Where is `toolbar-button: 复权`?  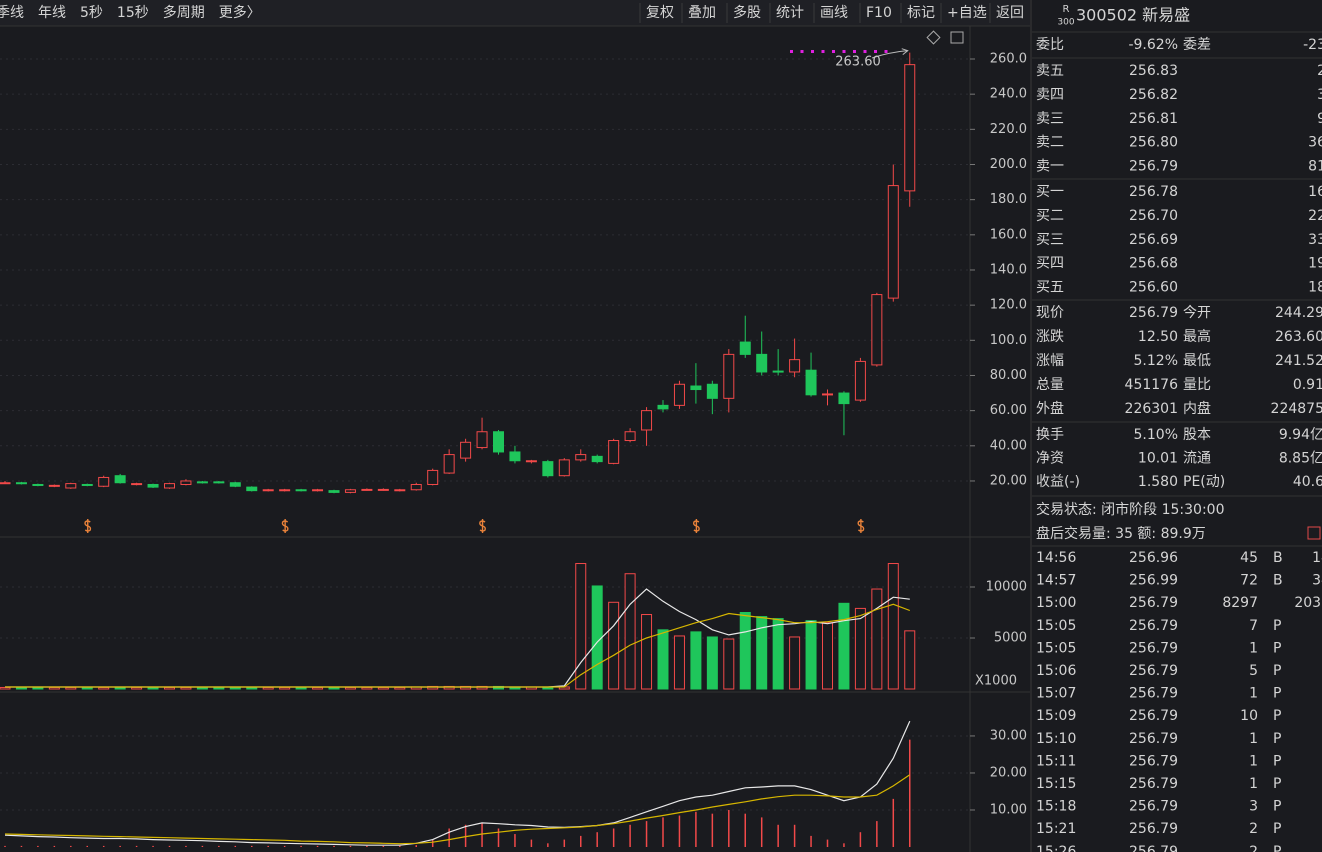
toolbar-button: 复权 is located at coordinates (660, 12).